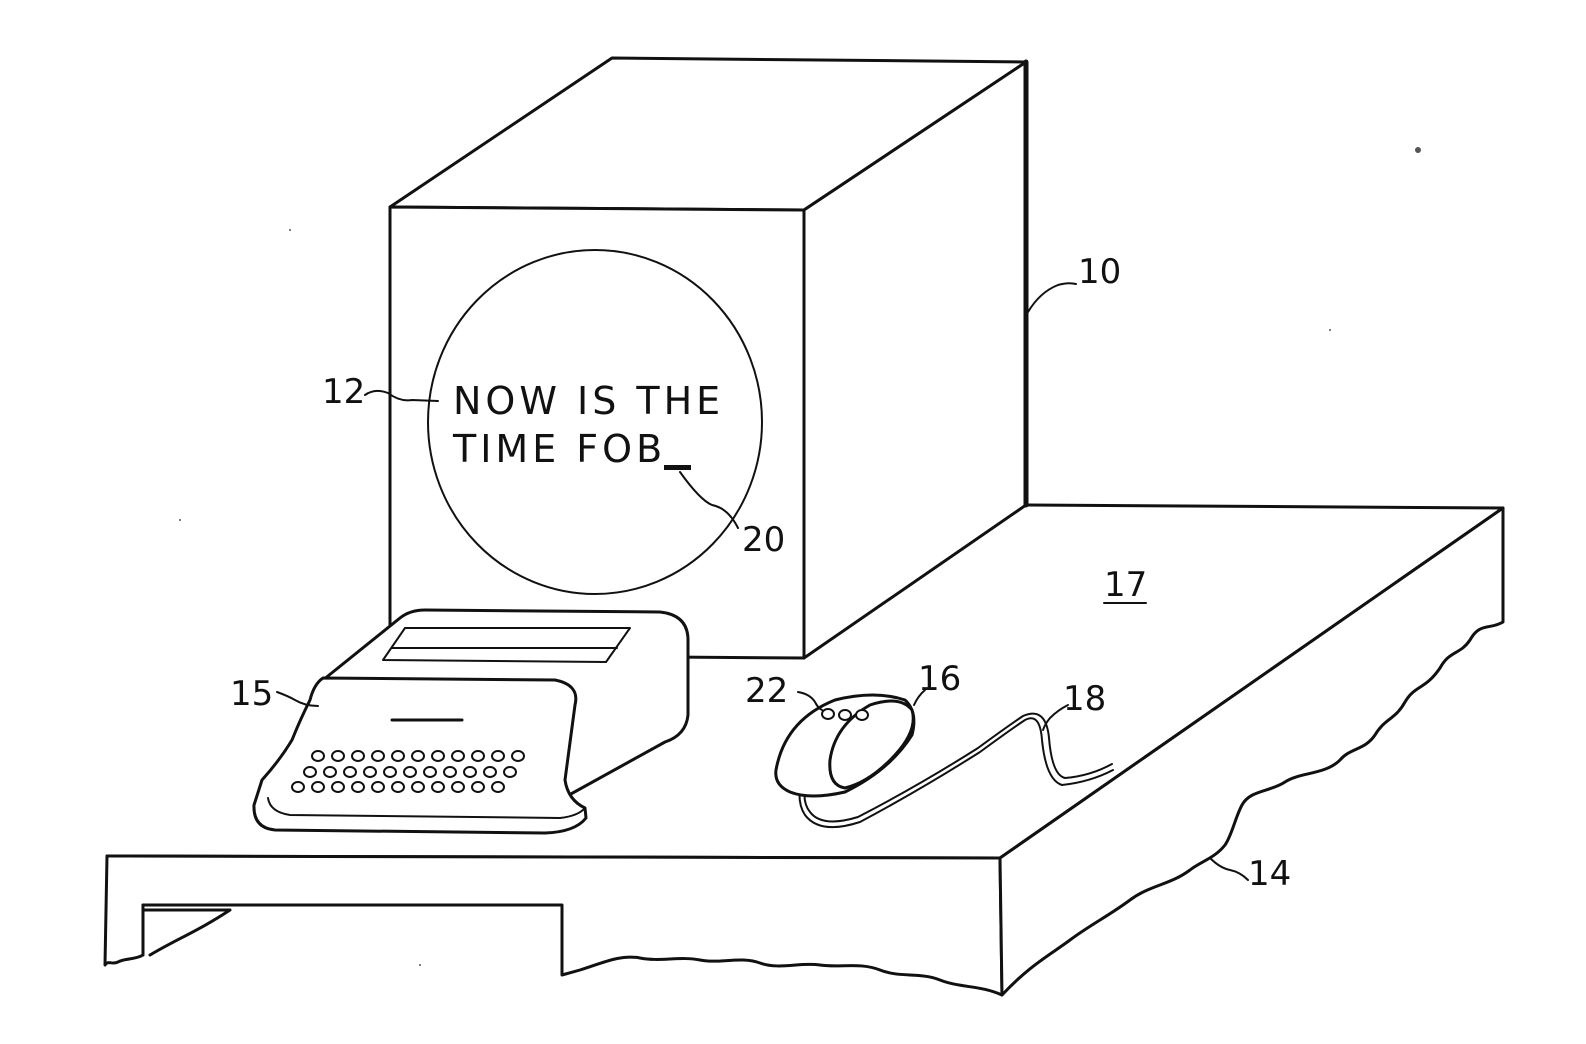 The width and height of the screenshot is (1586, 1044). What do you see at coordinates (588, 425) in the screenshot?
I see `screen-text-block: NOW IS THE TIME FOB` at bounding box center [588, 425].